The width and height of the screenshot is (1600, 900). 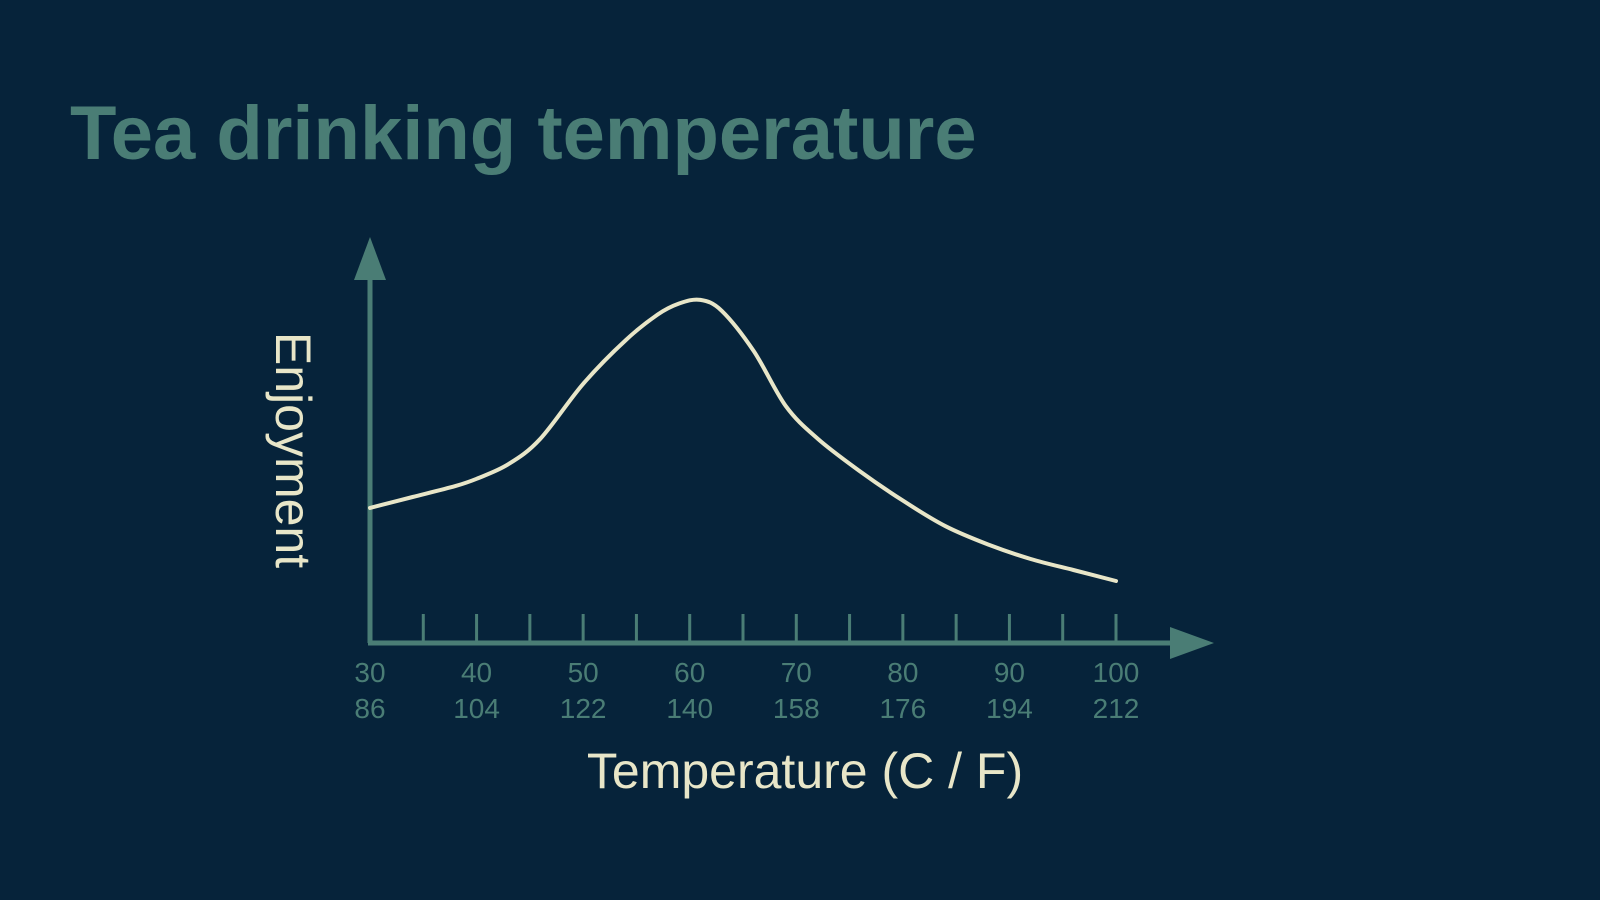 I want to click on y-axis-label: Enjoyment, so click(x=293, y=450).